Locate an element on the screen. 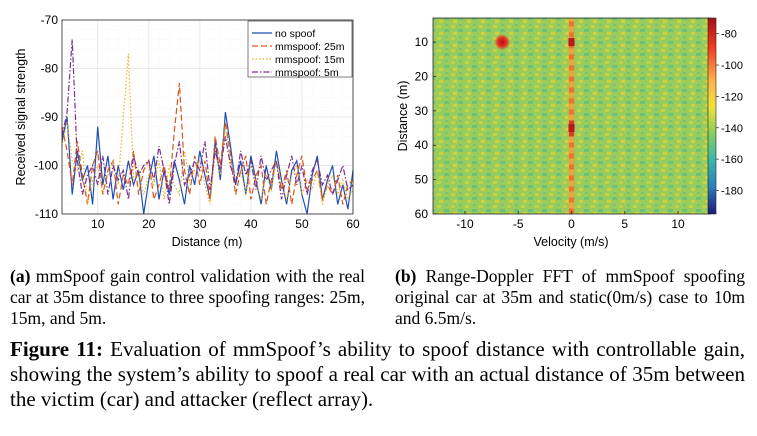 Image resolution: width=757 pixels, height=436 pixels. chart-b-ylabel: Distance (m) is located at coordinates (403, 116).